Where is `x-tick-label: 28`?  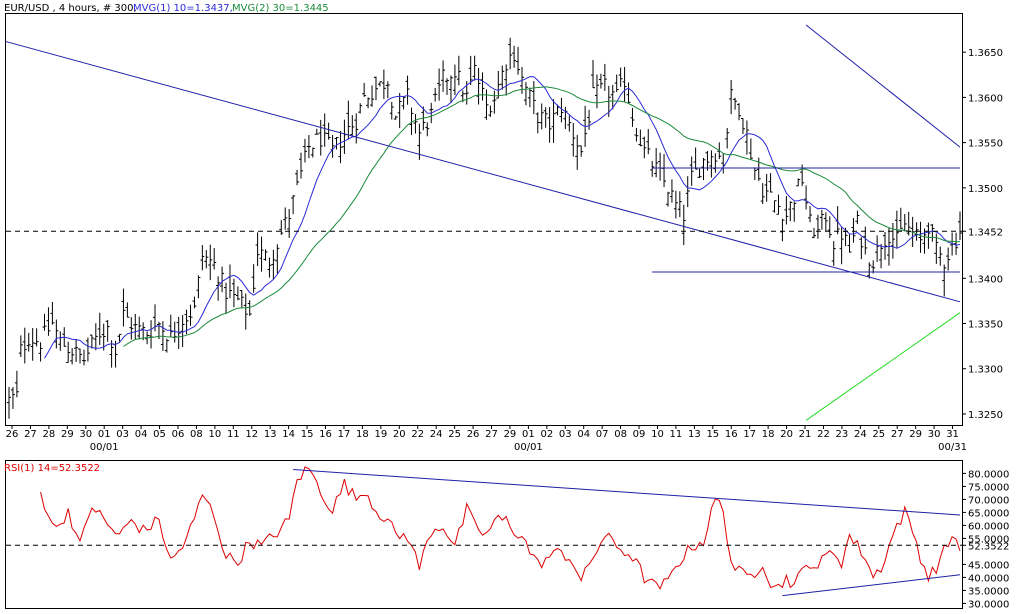 x-tick-label: 28 is located at coordinates (49, 434).